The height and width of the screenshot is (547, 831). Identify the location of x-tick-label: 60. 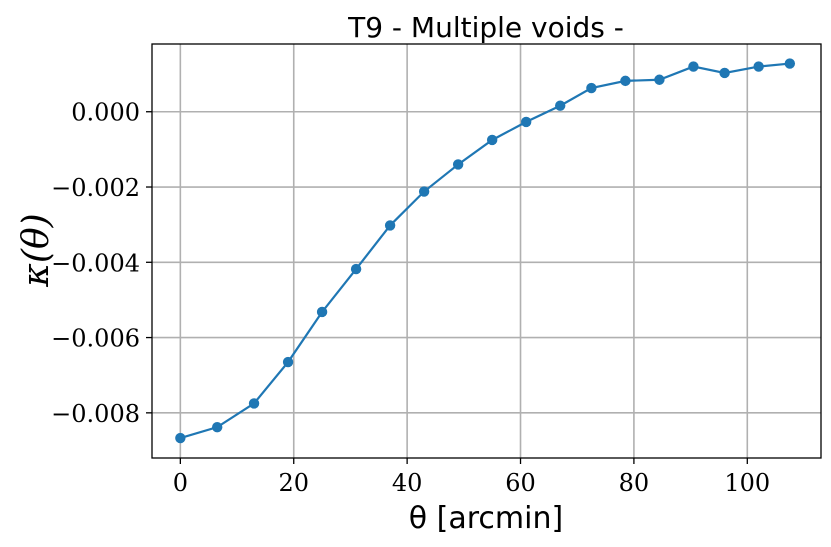
(520, 483).